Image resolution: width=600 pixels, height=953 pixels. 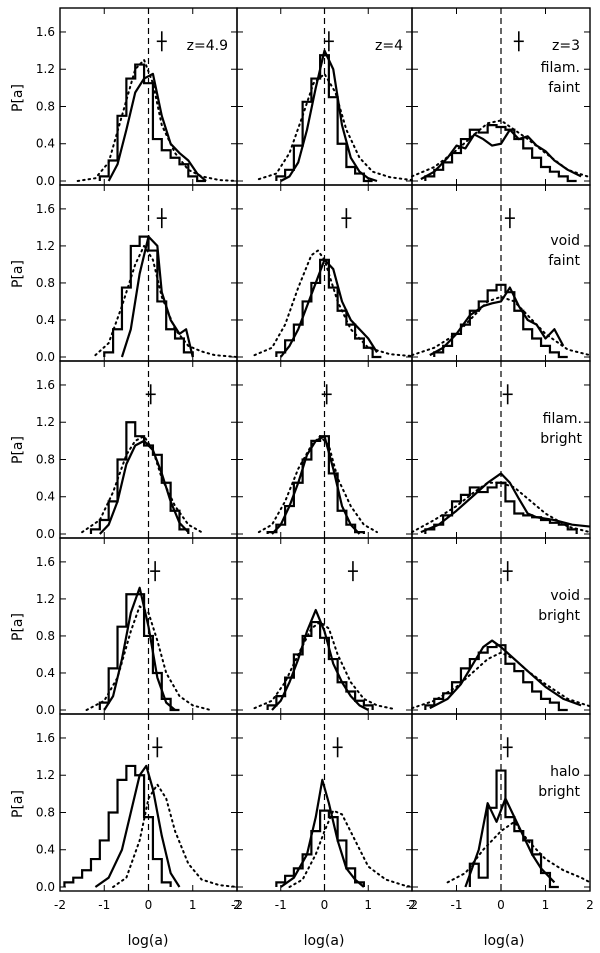 I want to click on panel-r1-c3, so click(x=501, y=96).